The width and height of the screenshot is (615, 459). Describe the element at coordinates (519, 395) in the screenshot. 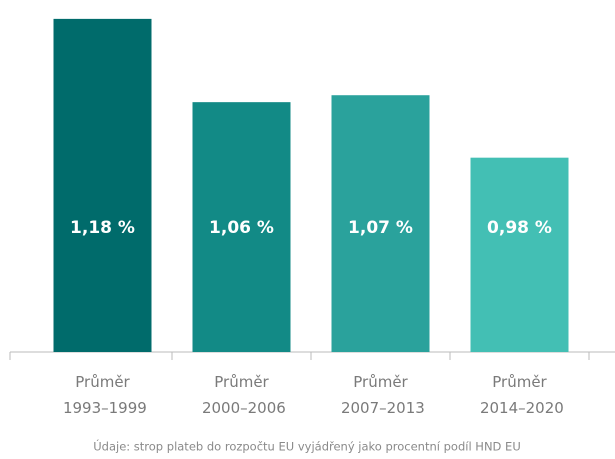

I see `x-tick-label: Průměr 2014–2020` at that location.